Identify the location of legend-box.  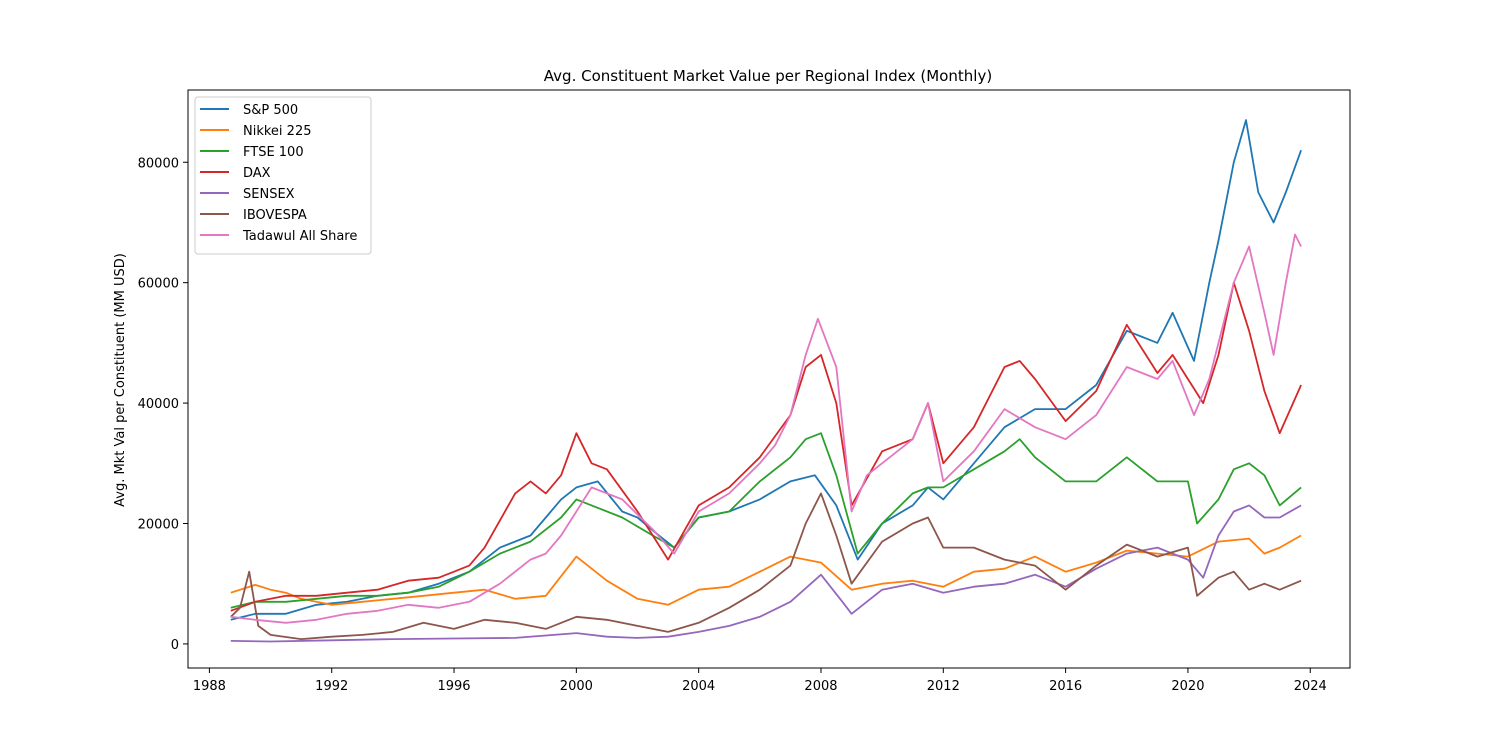
(283, 175).